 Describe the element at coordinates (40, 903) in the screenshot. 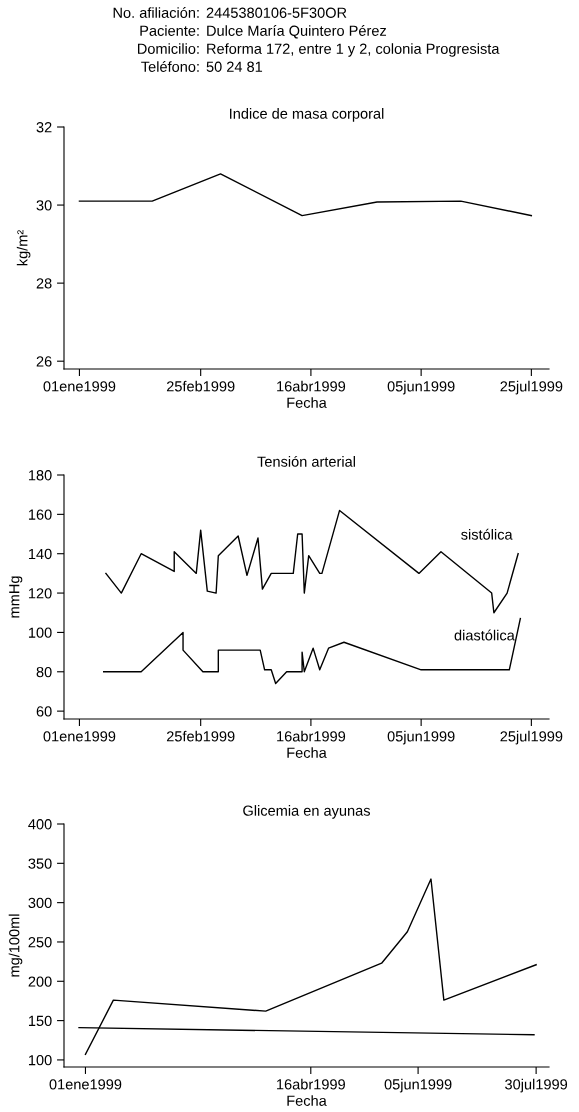

I see `y-tick-label: 300` at that location.